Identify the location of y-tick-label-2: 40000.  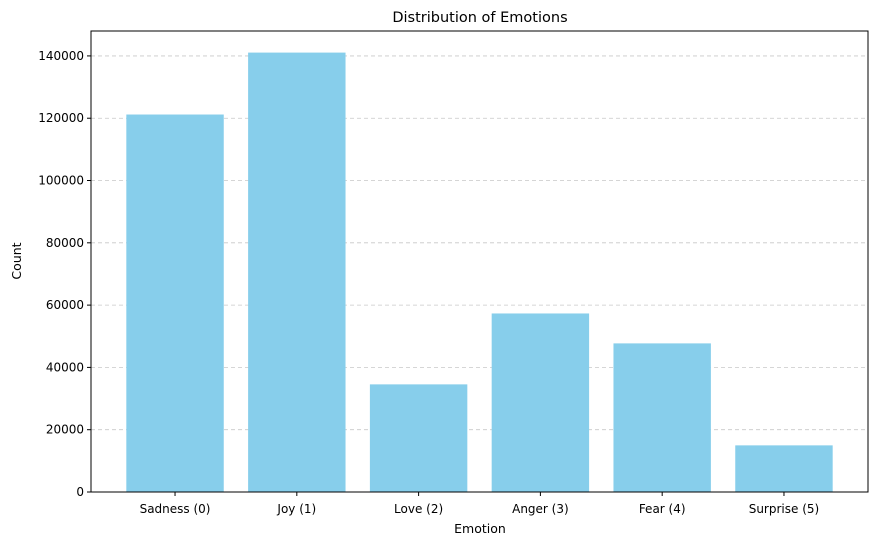
(65, 367).